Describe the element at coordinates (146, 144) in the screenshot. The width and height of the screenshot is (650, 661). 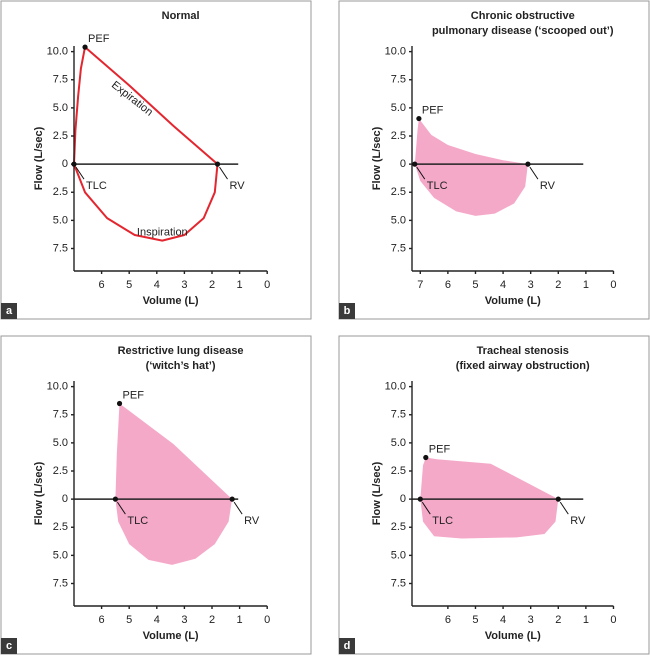
I see `loop-line` at that location.